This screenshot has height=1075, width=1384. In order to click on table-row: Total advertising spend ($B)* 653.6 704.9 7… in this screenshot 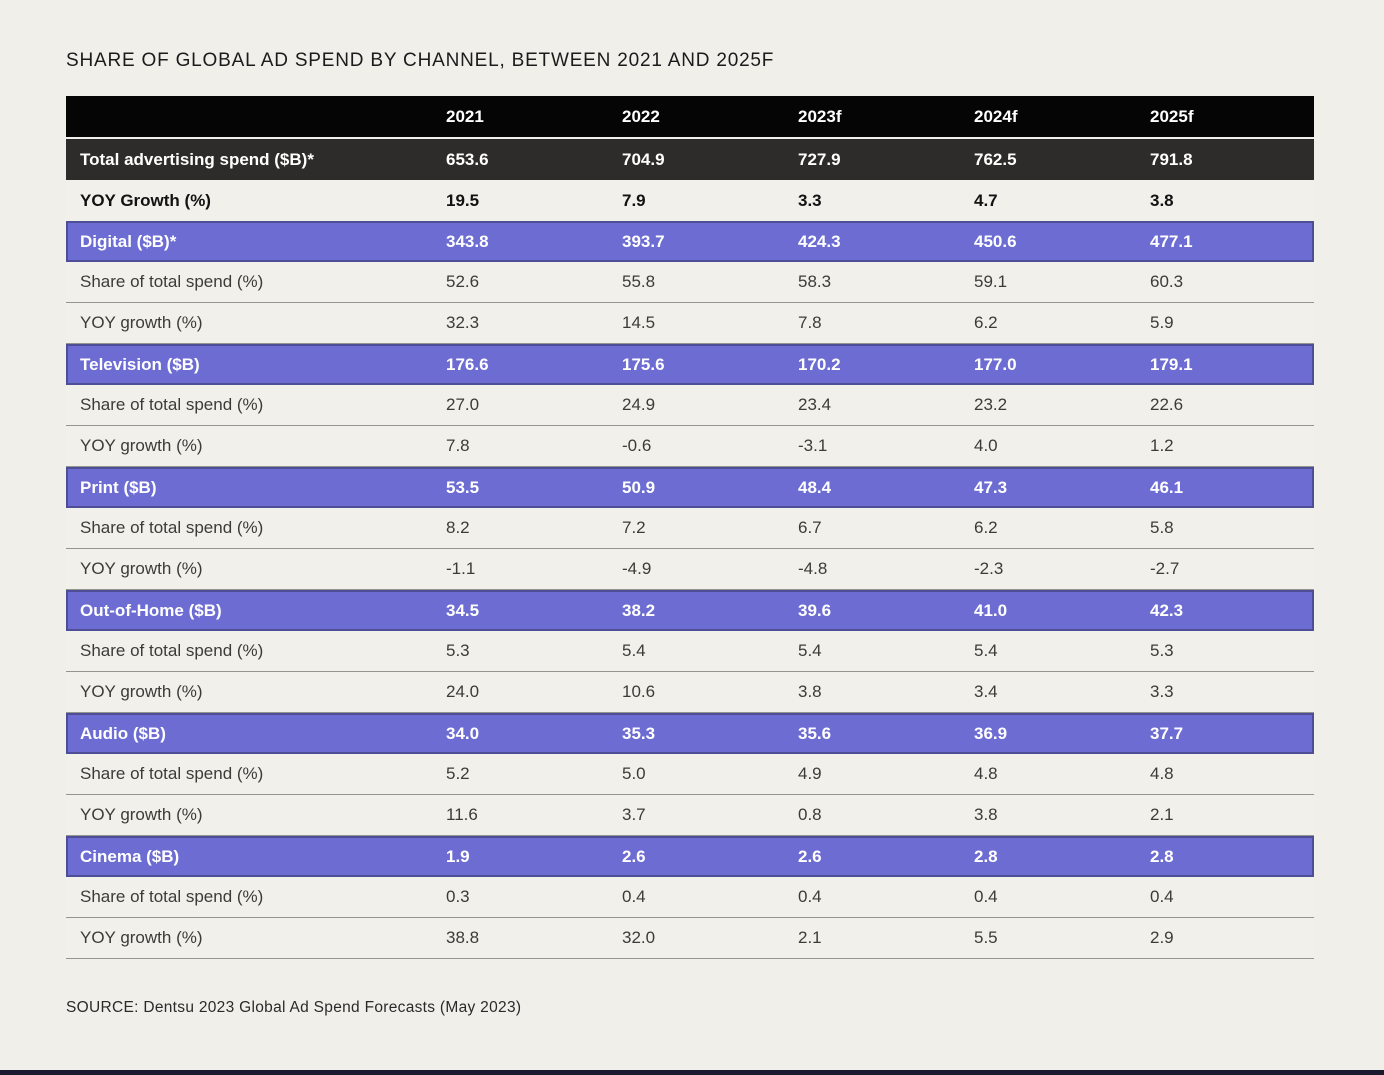, I will do `click(690, 159)`.